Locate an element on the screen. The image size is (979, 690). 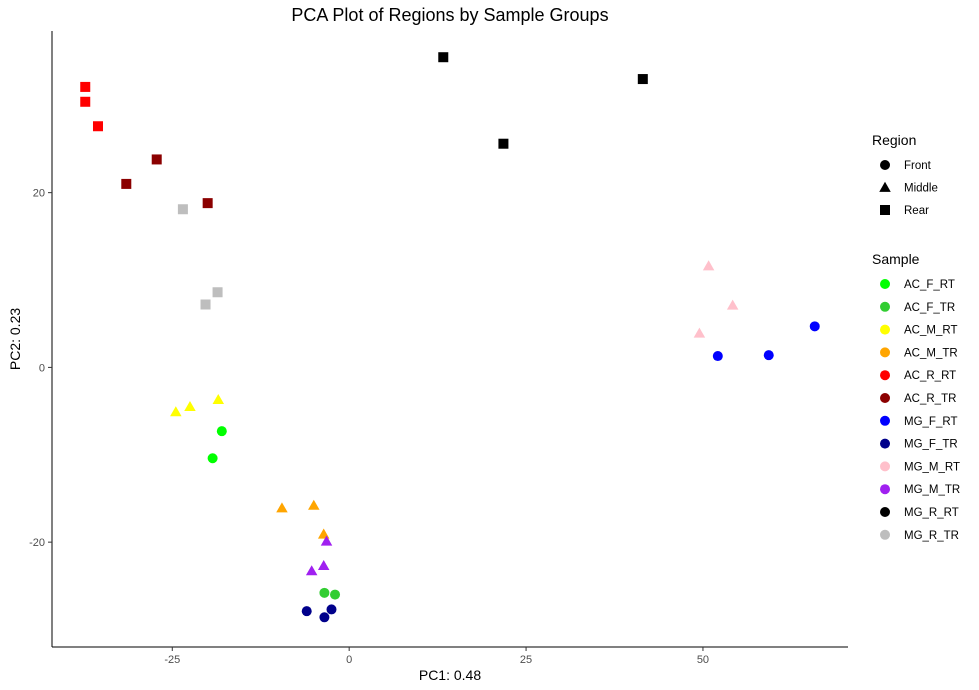
legend-label-ac-r-rt: AC_R_RT is located at coordinates (930, 376).